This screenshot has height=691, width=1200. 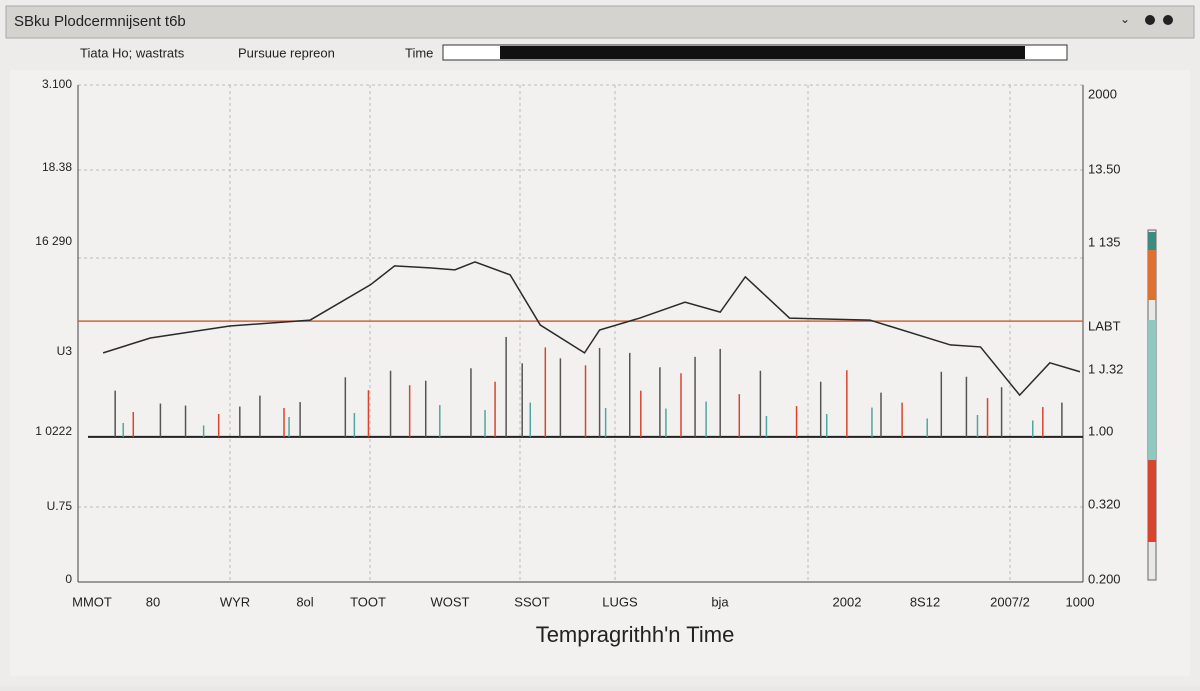 What do you see at coordinates (57, 84) in the screenshot?
I see `y-axis-label: 3.100` at bounding box center [57, 84].